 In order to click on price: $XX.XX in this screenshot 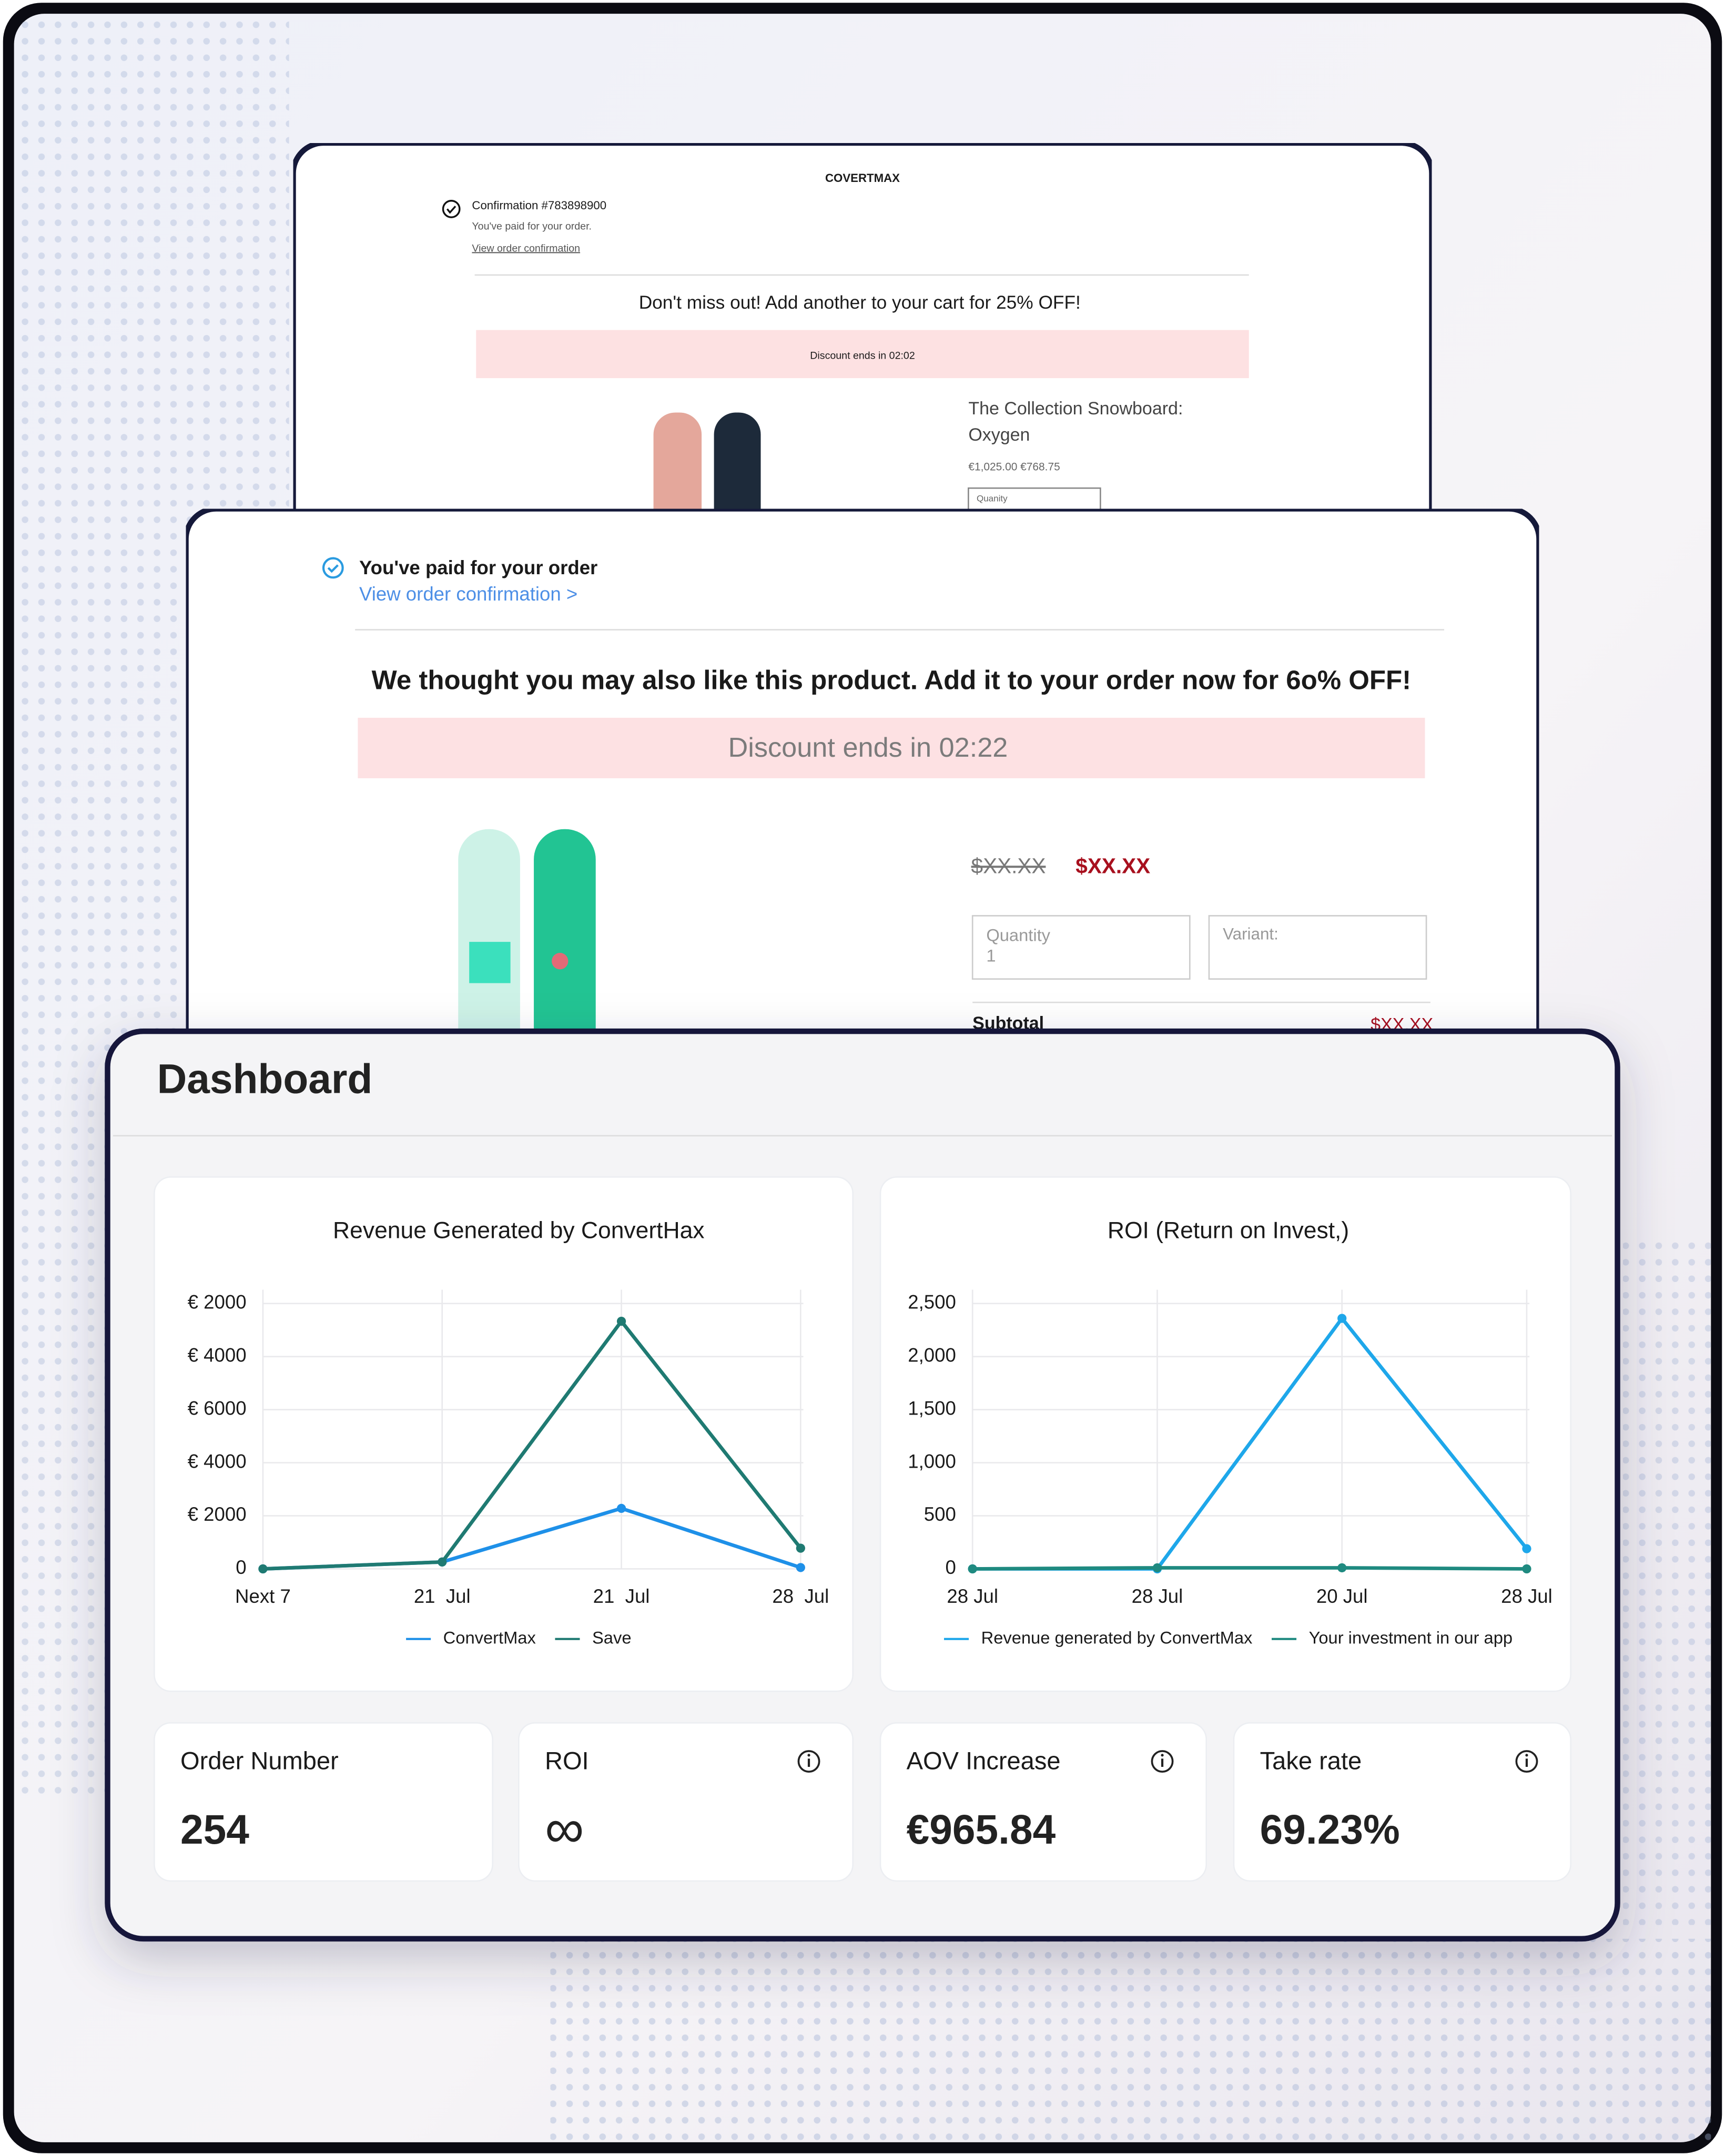, I will do `click(1112, 866)`.